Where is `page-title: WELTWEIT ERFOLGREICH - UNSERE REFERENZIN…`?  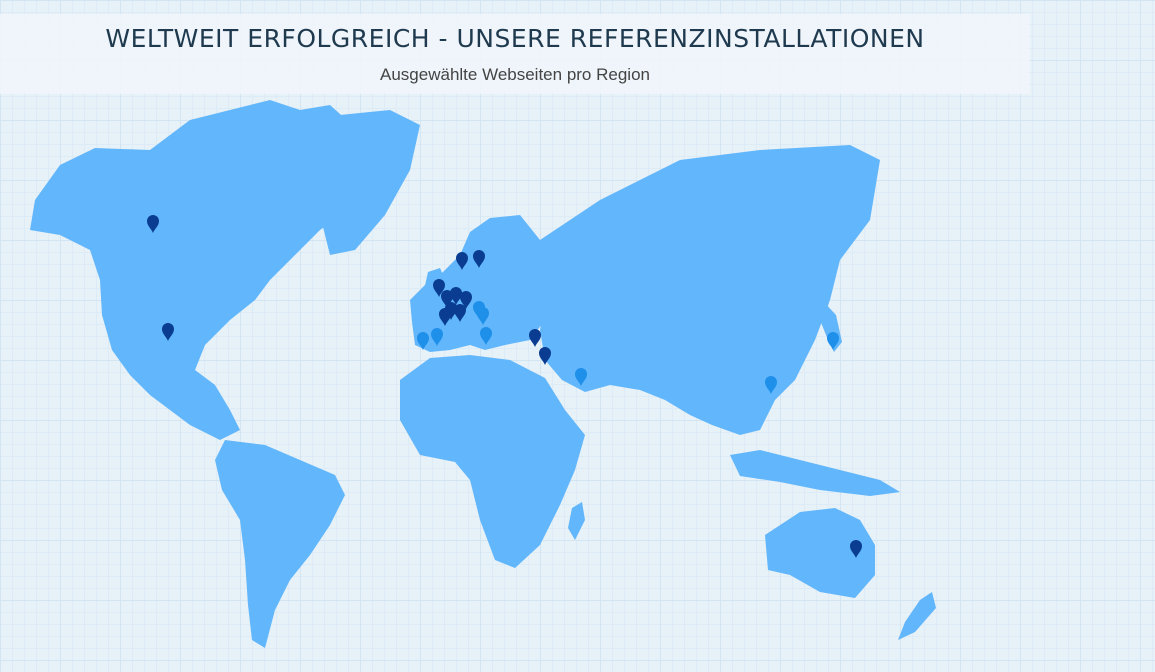 page-title: WELTWEIT ERFOLGREICH - UNSERE REFERENZIN… is located at coordinates (515, 38).